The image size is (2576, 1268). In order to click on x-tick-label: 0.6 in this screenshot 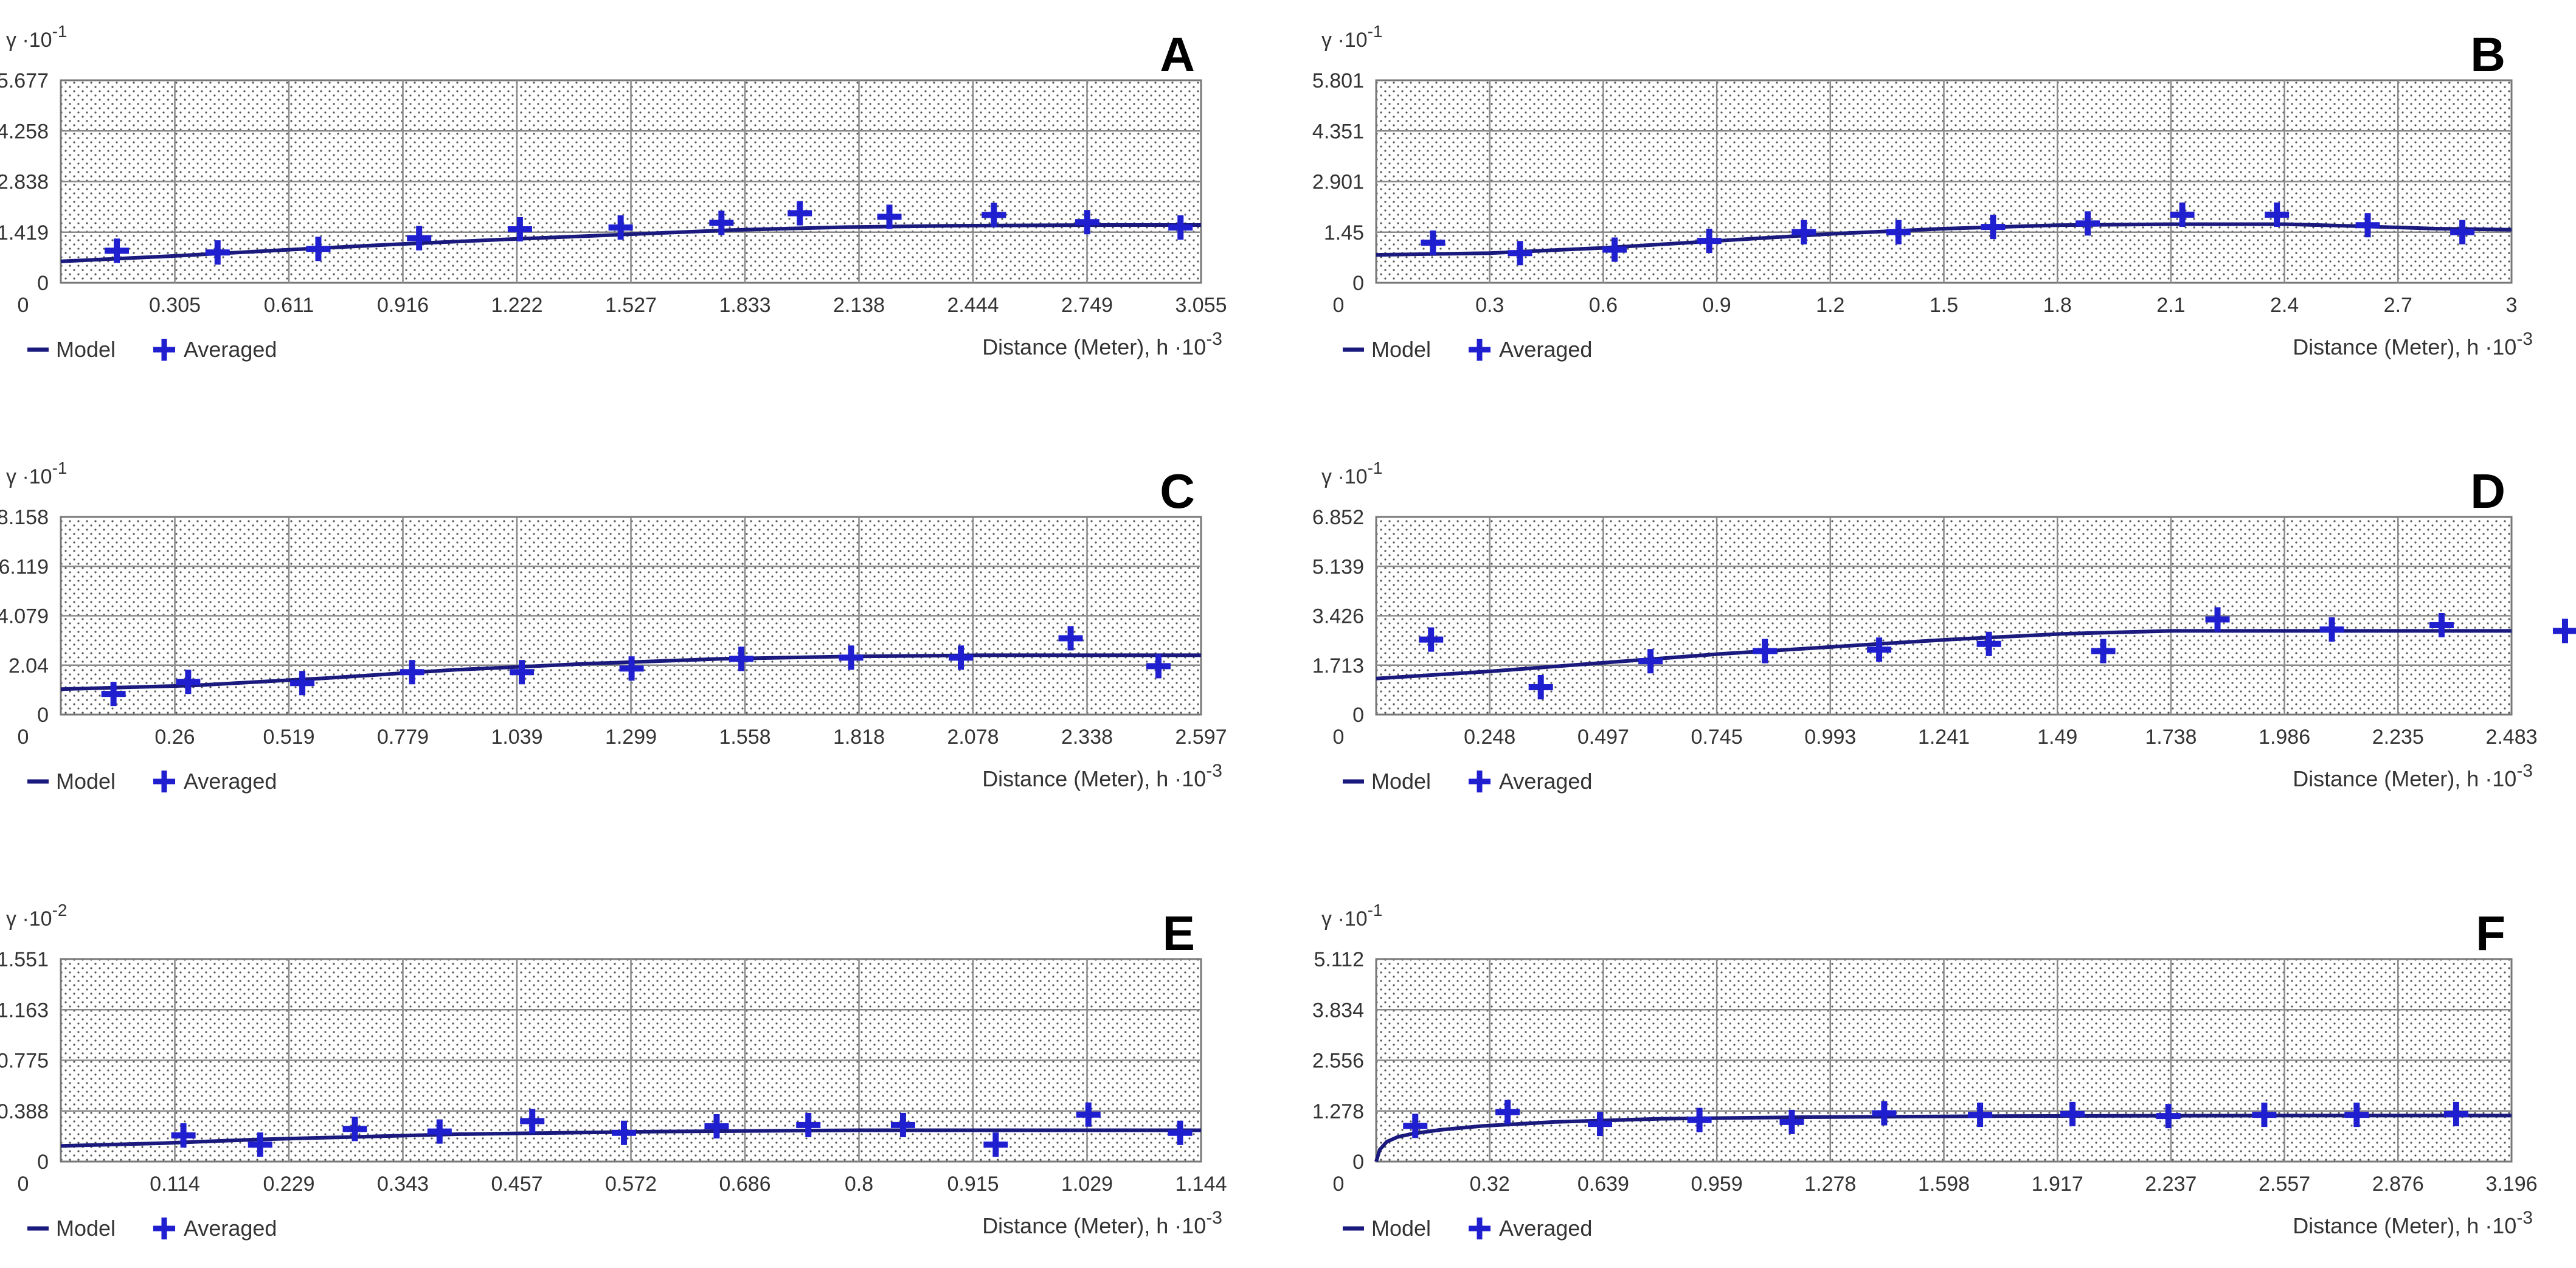, I will do `click(1603, 305)`.